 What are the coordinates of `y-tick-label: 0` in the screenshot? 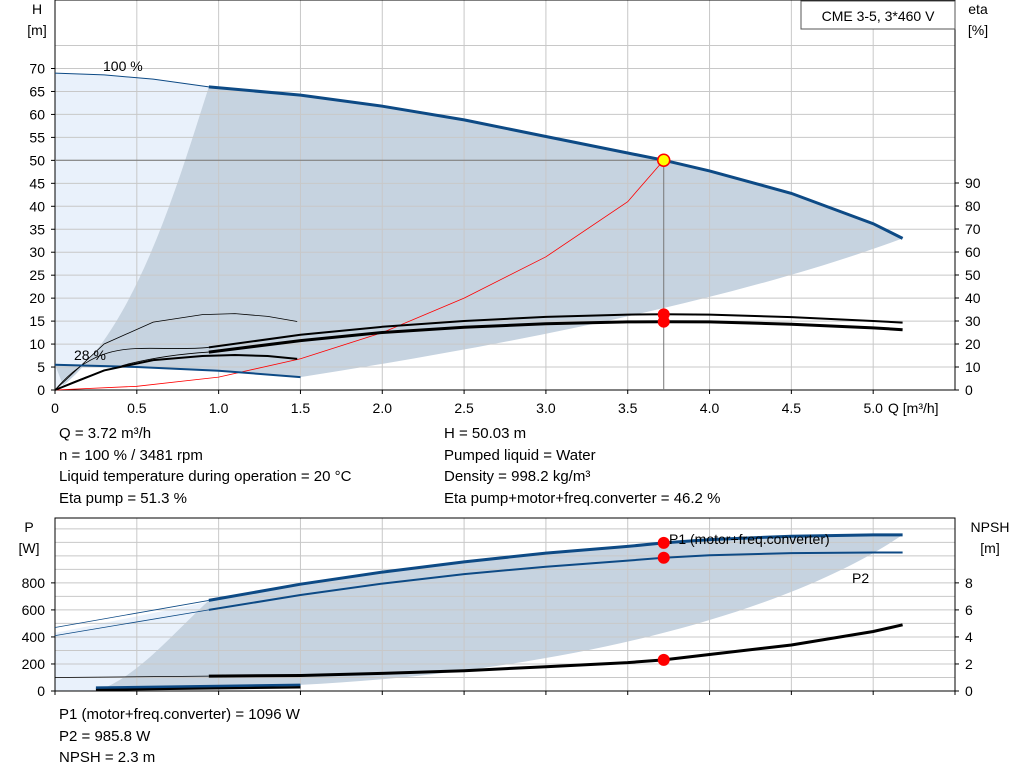 It's located at (41, 390).